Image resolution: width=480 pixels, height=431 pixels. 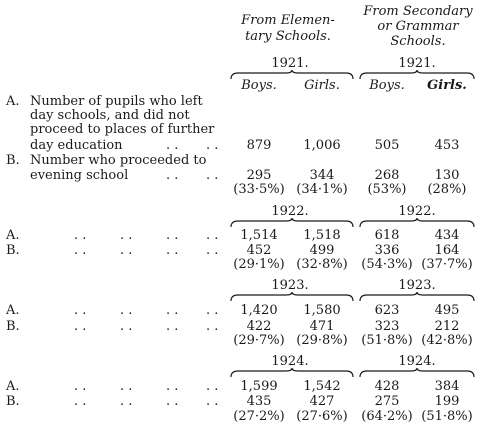 I want to click on row-a-desc-line1: Number of pupils who left, so click(x=116, y=101).